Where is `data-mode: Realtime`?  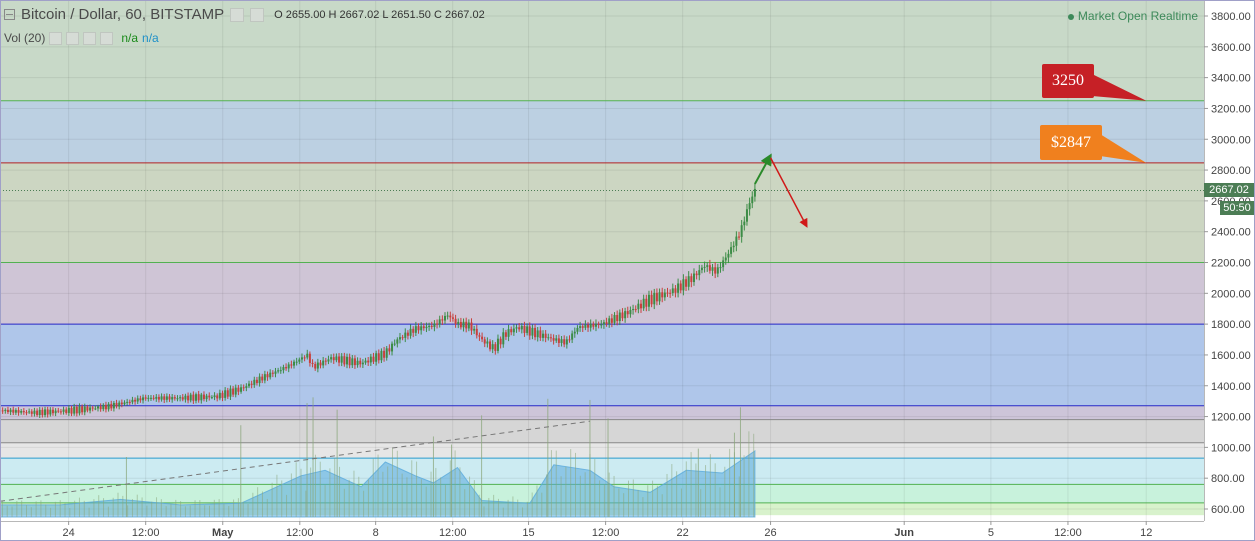
data-mode: Realtime is located at coordinates (1174, 16).